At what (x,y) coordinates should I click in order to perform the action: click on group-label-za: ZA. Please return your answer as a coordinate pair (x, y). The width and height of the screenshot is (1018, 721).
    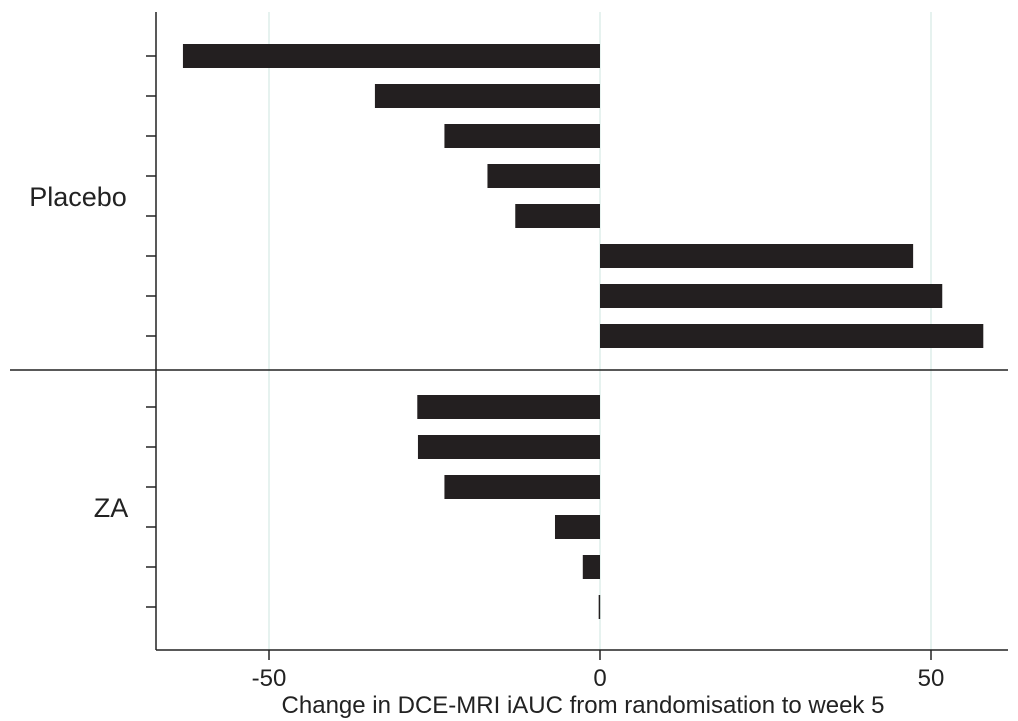
    Looking at the image, I should click on (111, 508).